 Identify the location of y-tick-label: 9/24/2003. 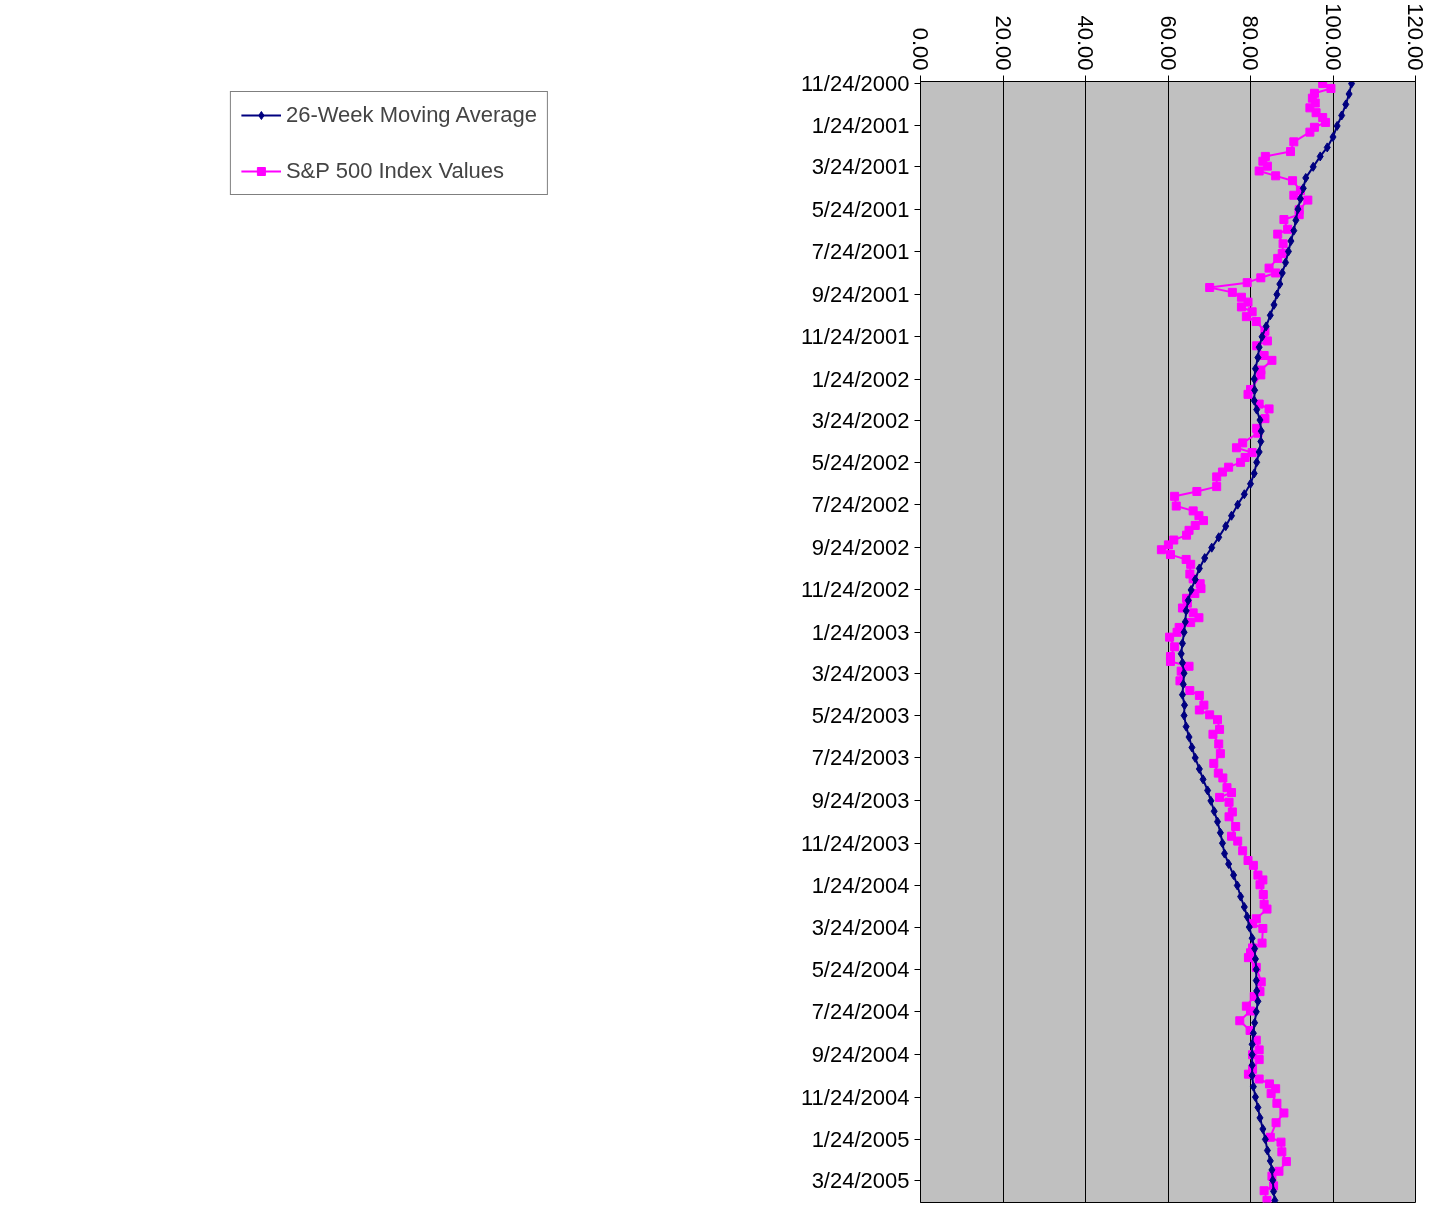
(860, 801).